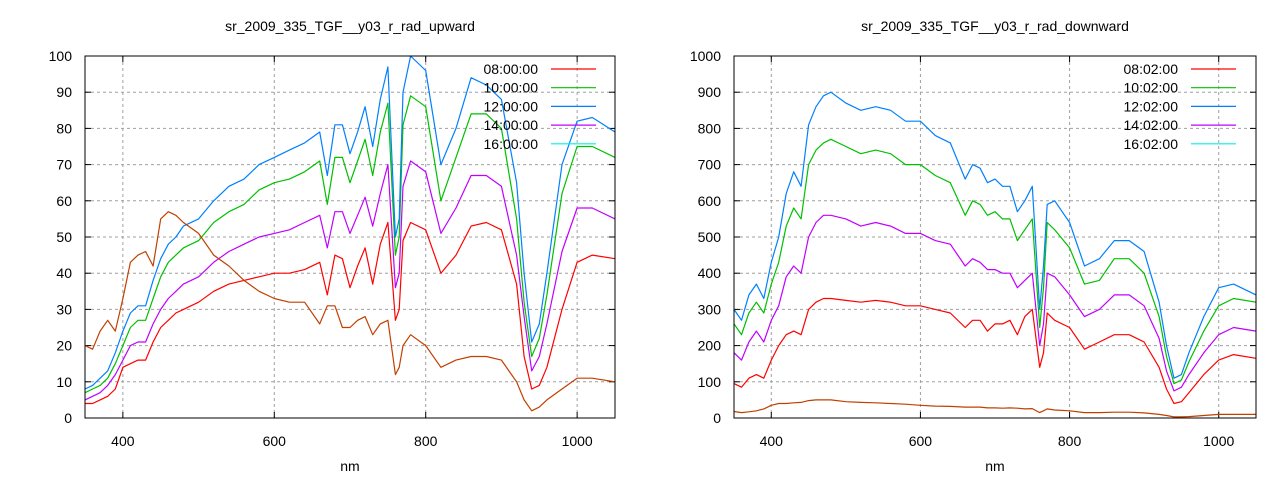 The image size is (1280, 485). Describe the element at coordinates (705, 56) in the screenshot. I see `y-tick-label: 1000` at that location.